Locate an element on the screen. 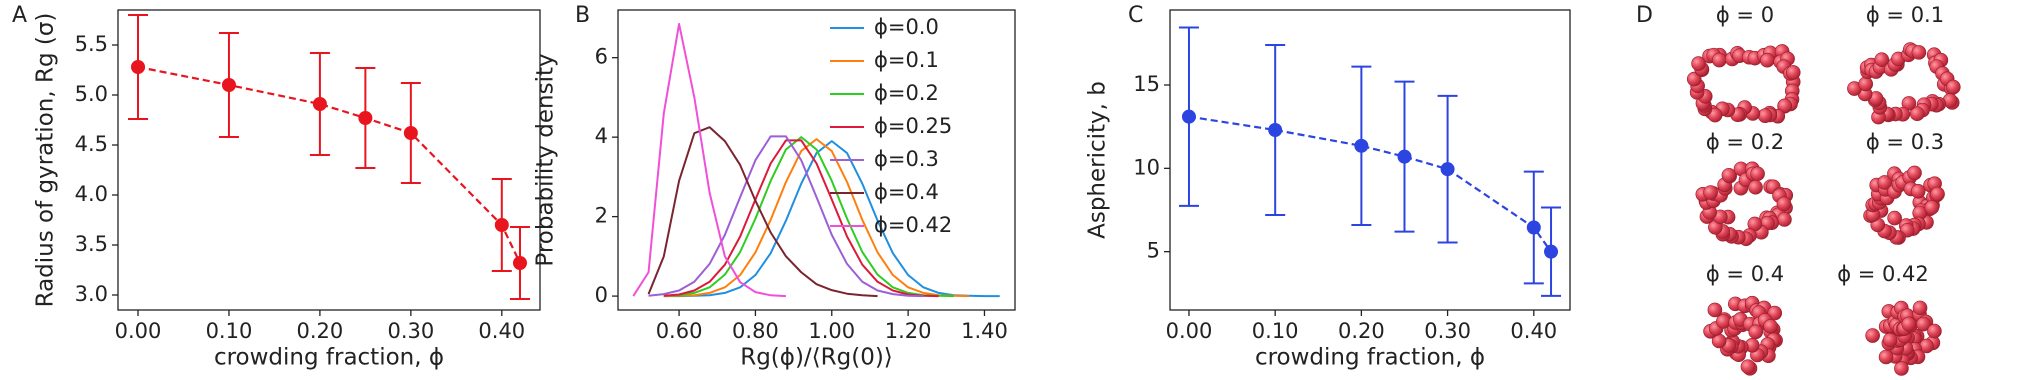 Image resolution: width=2018 pixels, height=380 pixels. y-tick-label: 5.5 is located at coordinates (91, 44).